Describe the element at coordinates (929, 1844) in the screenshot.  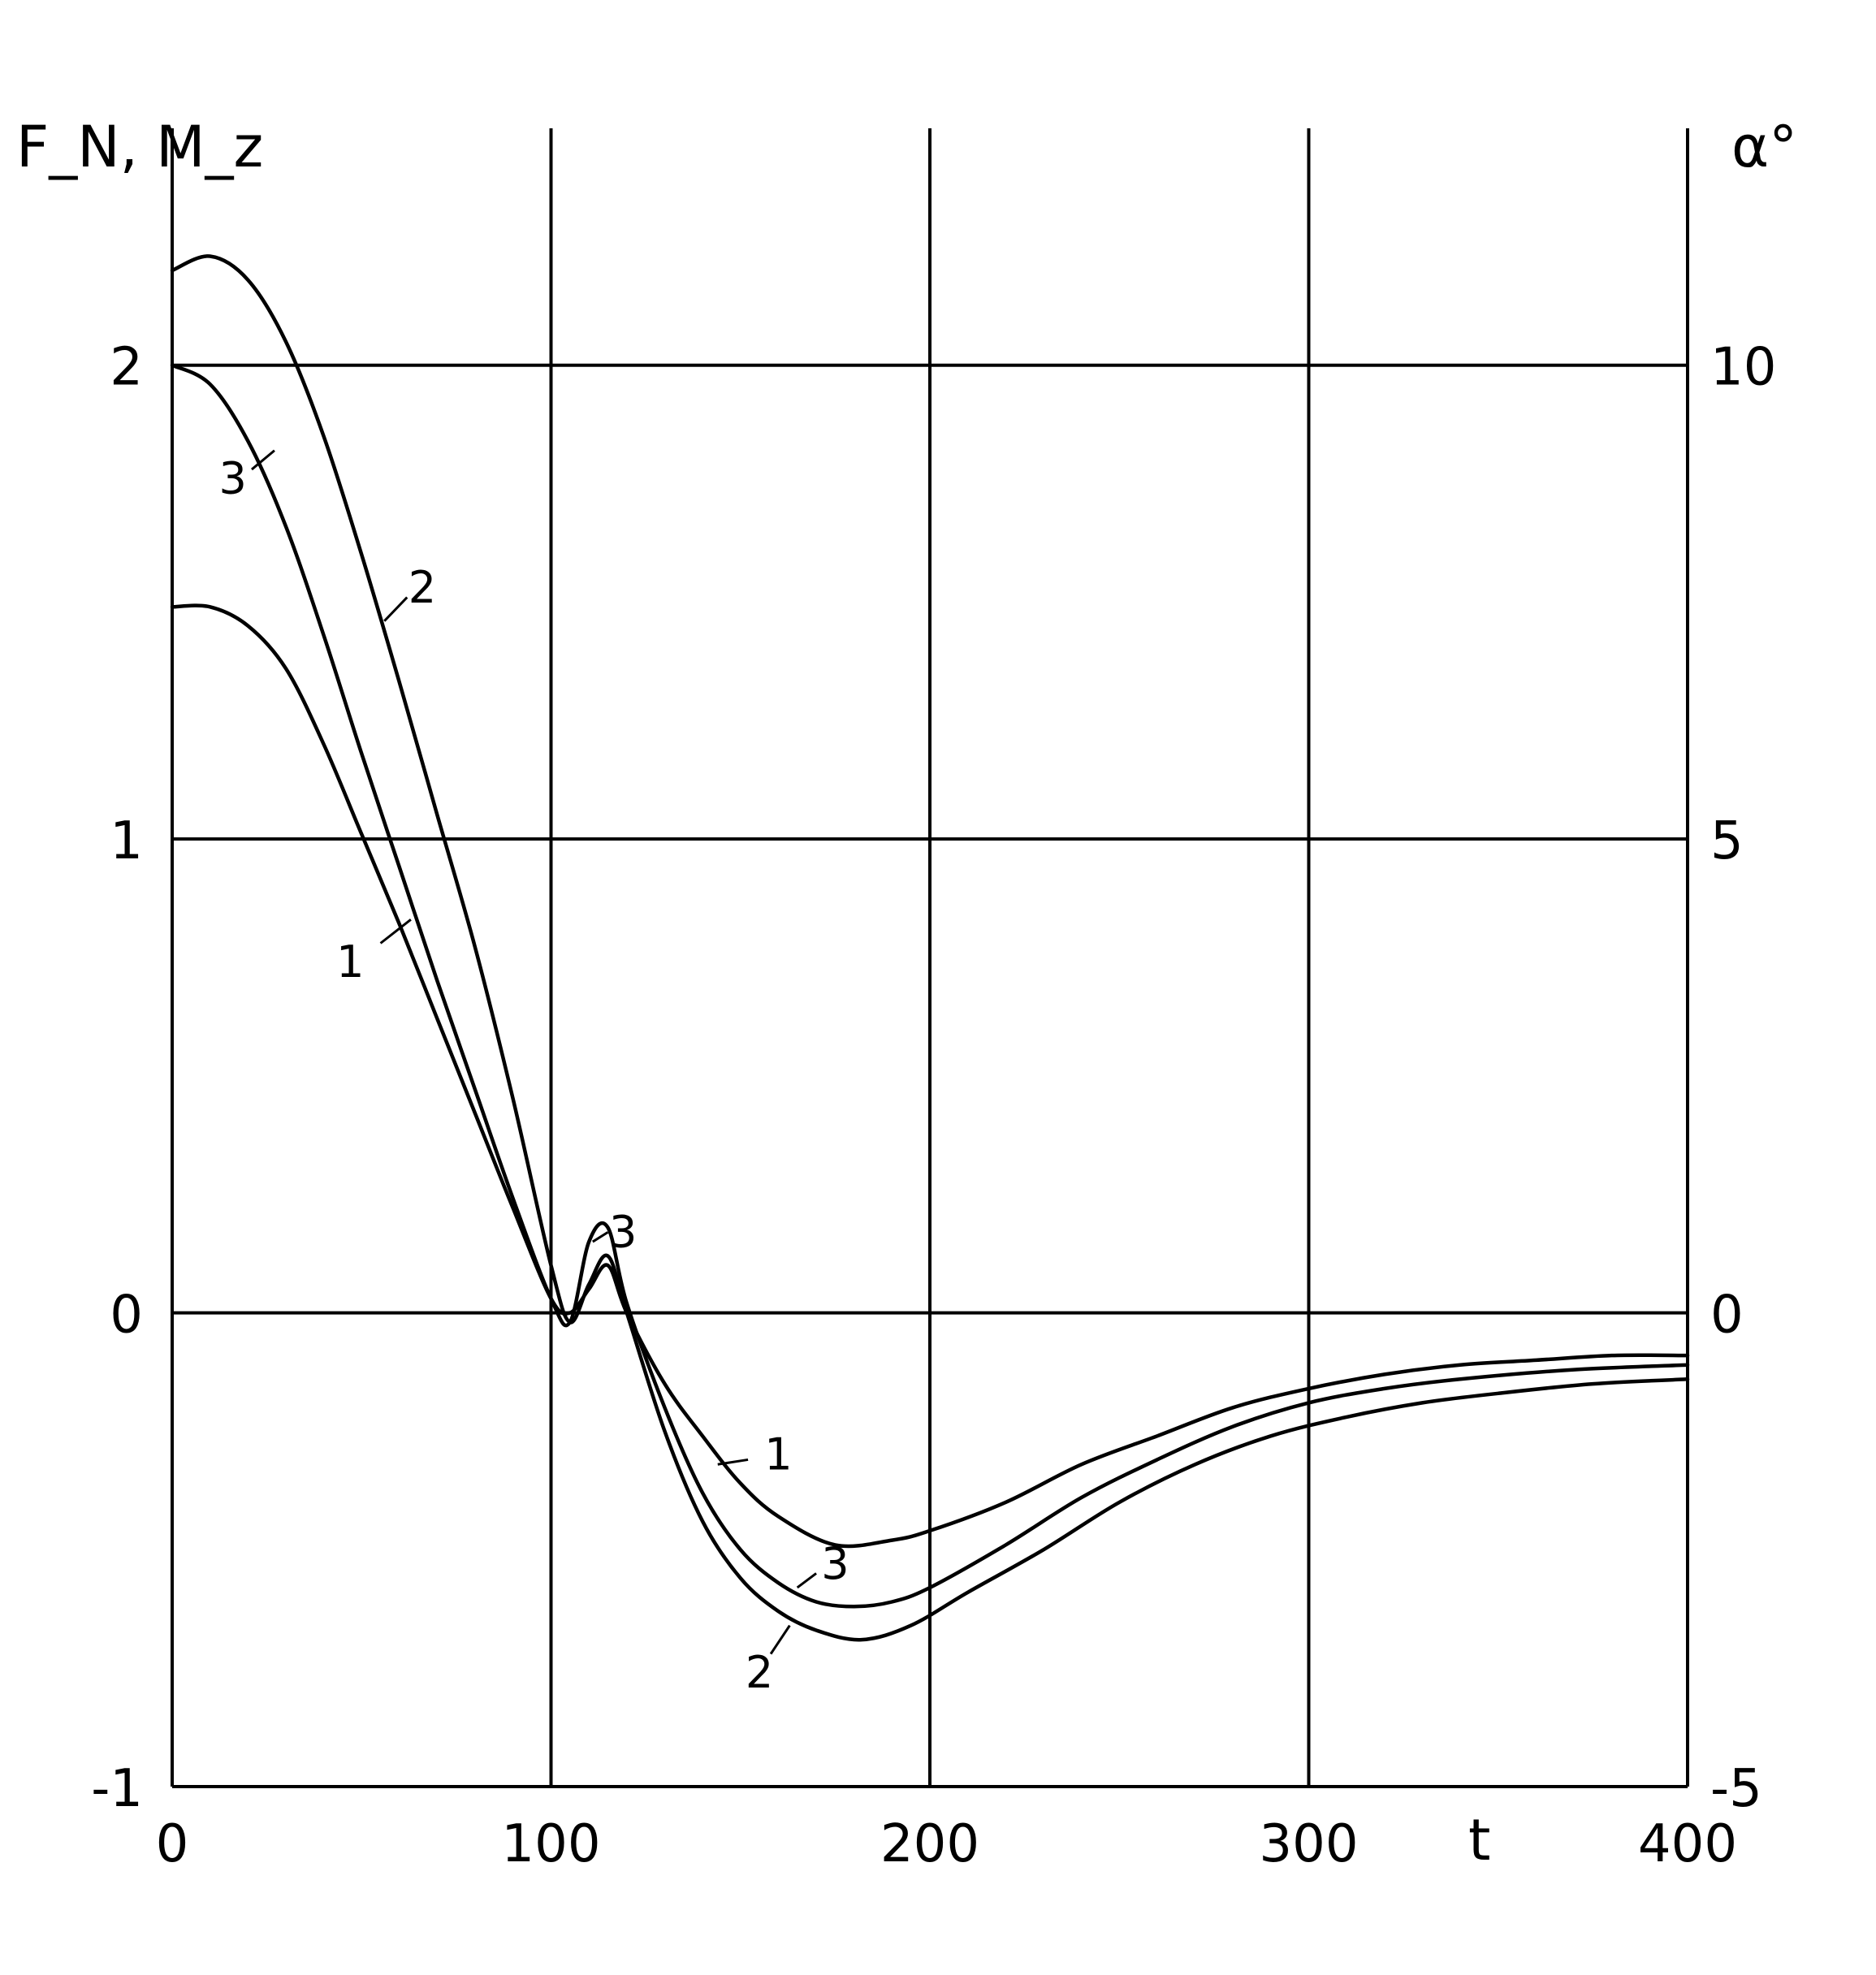
I see `x-tick-label: 200` at that location.